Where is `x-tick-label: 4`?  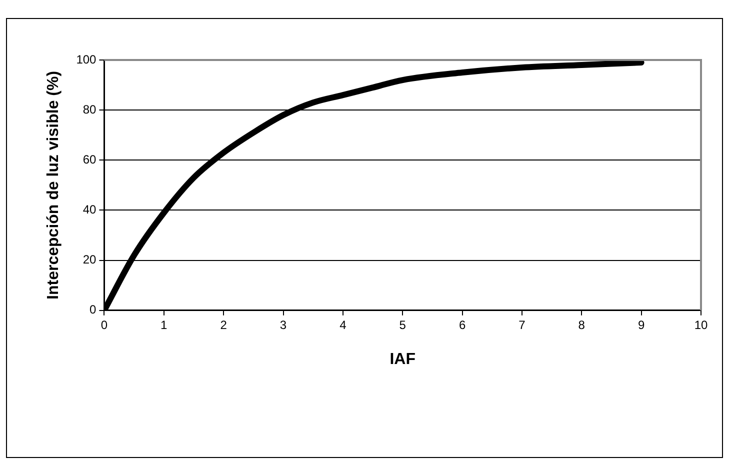 x-tick-label: 4 is located at coordinates (343, 325).